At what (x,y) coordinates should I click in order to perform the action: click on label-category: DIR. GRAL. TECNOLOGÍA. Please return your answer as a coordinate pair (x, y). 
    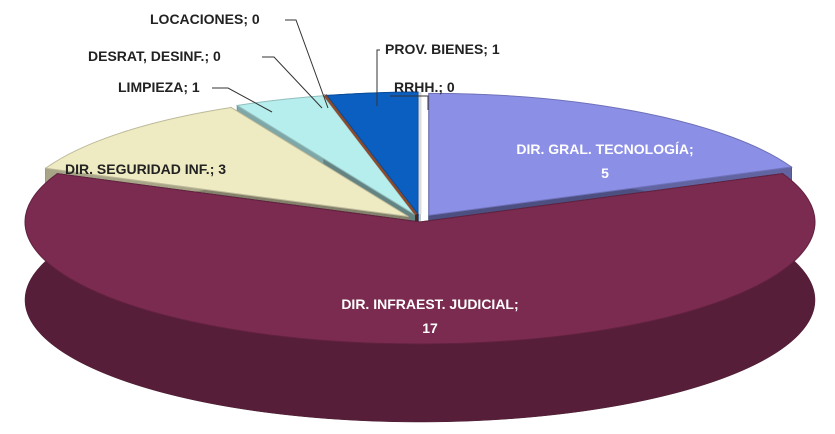
    Looking at the image, I should click on (602, 149).